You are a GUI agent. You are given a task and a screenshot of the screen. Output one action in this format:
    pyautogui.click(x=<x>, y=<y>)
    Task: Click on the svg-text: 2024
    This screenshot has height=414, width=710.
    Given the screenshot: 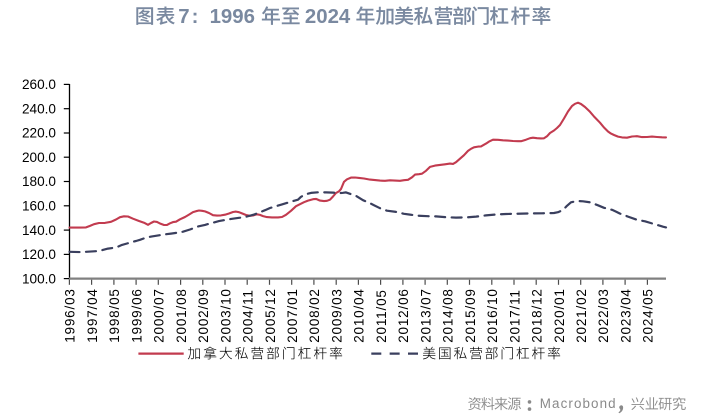 What is the action you would take?
    pyautogui.click(x=328, y=17)
    